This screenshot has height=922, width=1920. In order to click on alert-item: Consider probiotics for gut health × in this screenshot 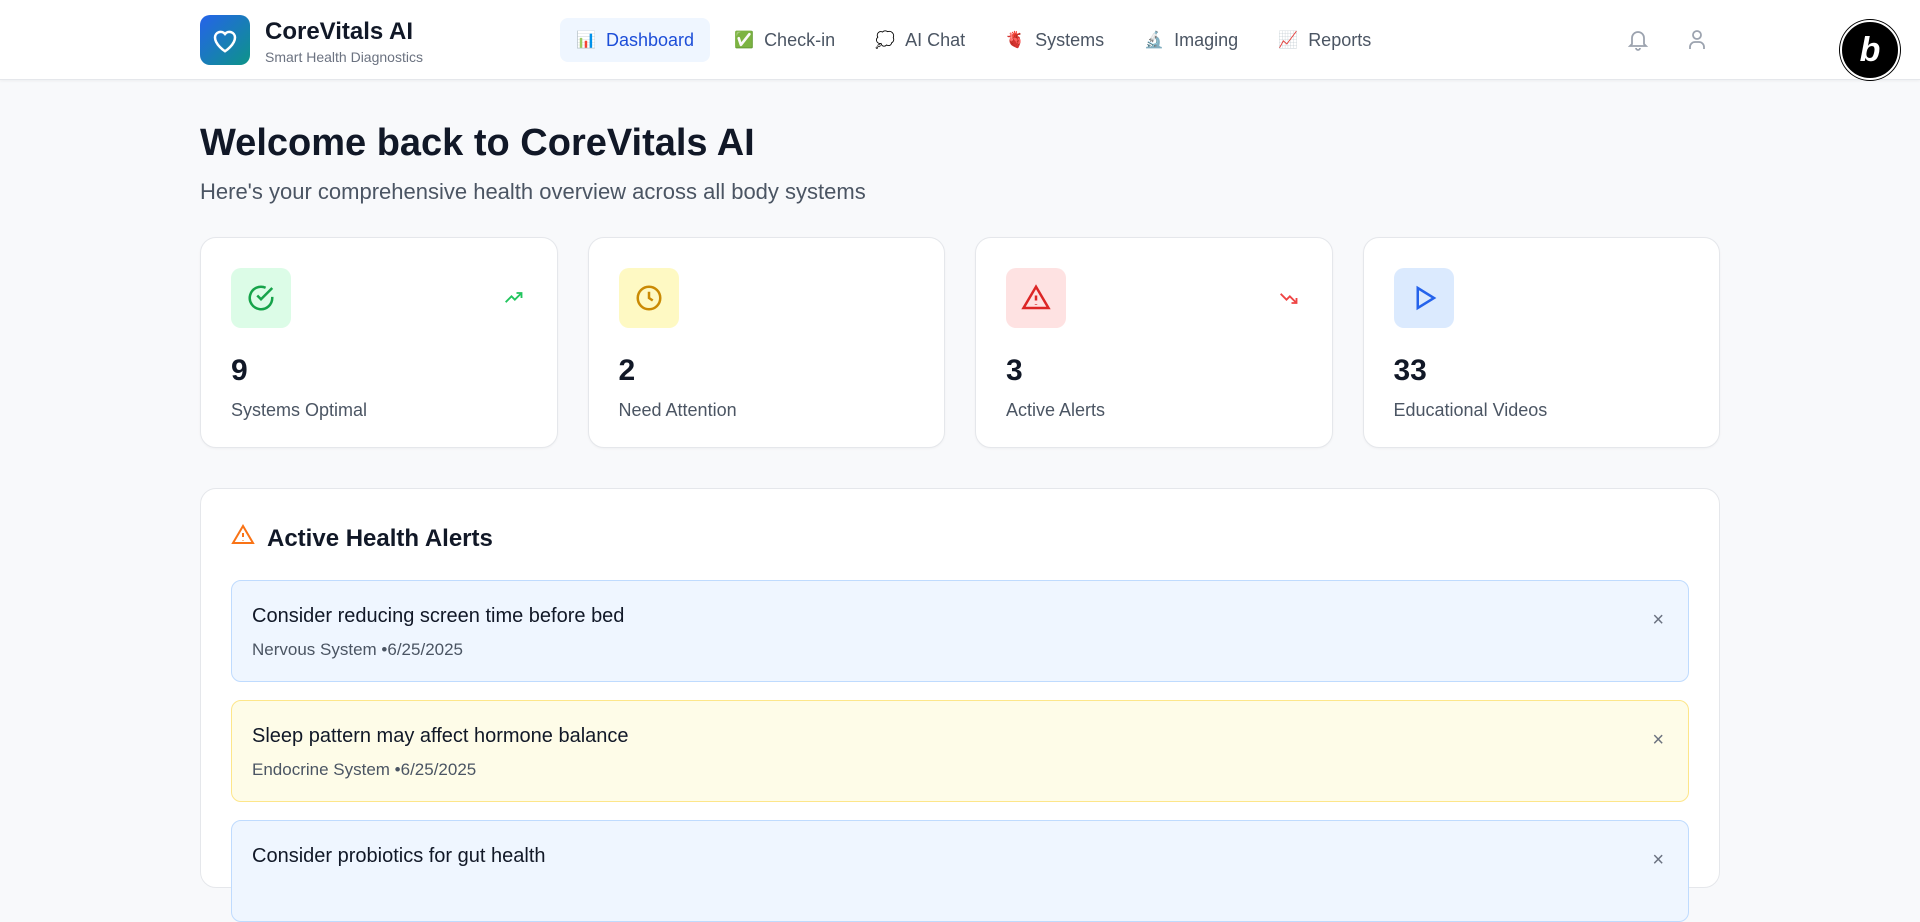, I will do `click(960, 871)`.